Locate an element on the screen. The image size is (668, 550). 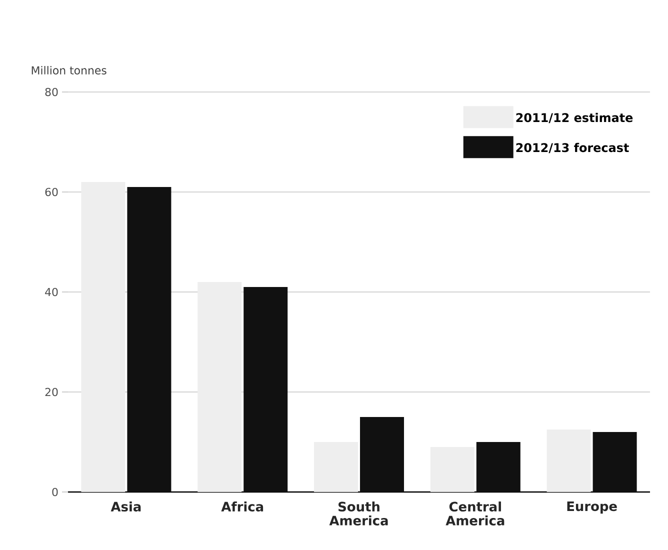
legend-label: 2012/13 forecast is located at coordinates (572, 148).